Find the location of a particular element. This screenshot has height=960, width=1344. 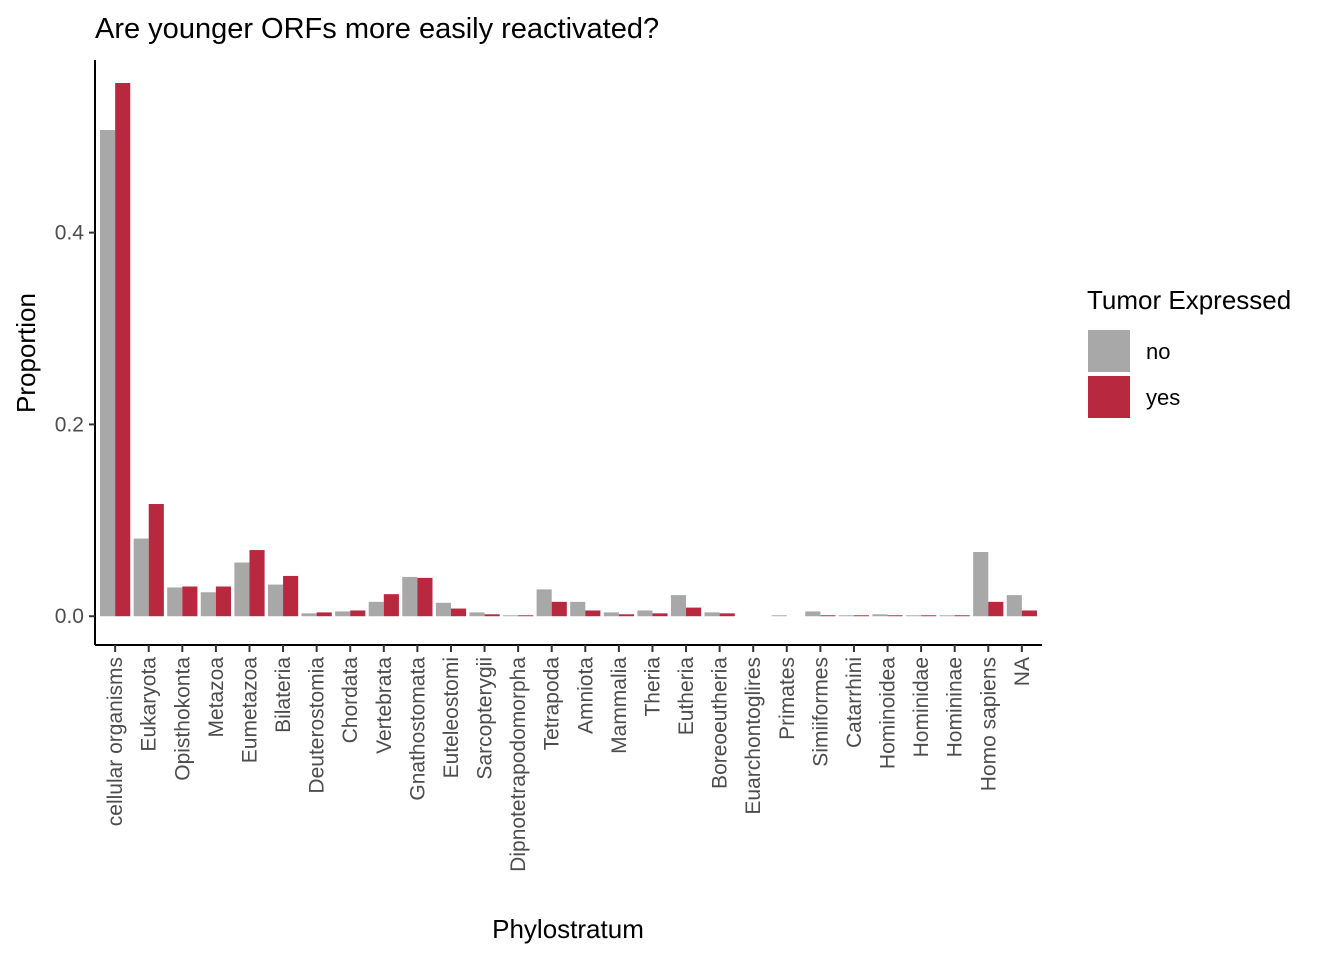

x-tick-label: Bilateria is located at coordinates (283, 695).